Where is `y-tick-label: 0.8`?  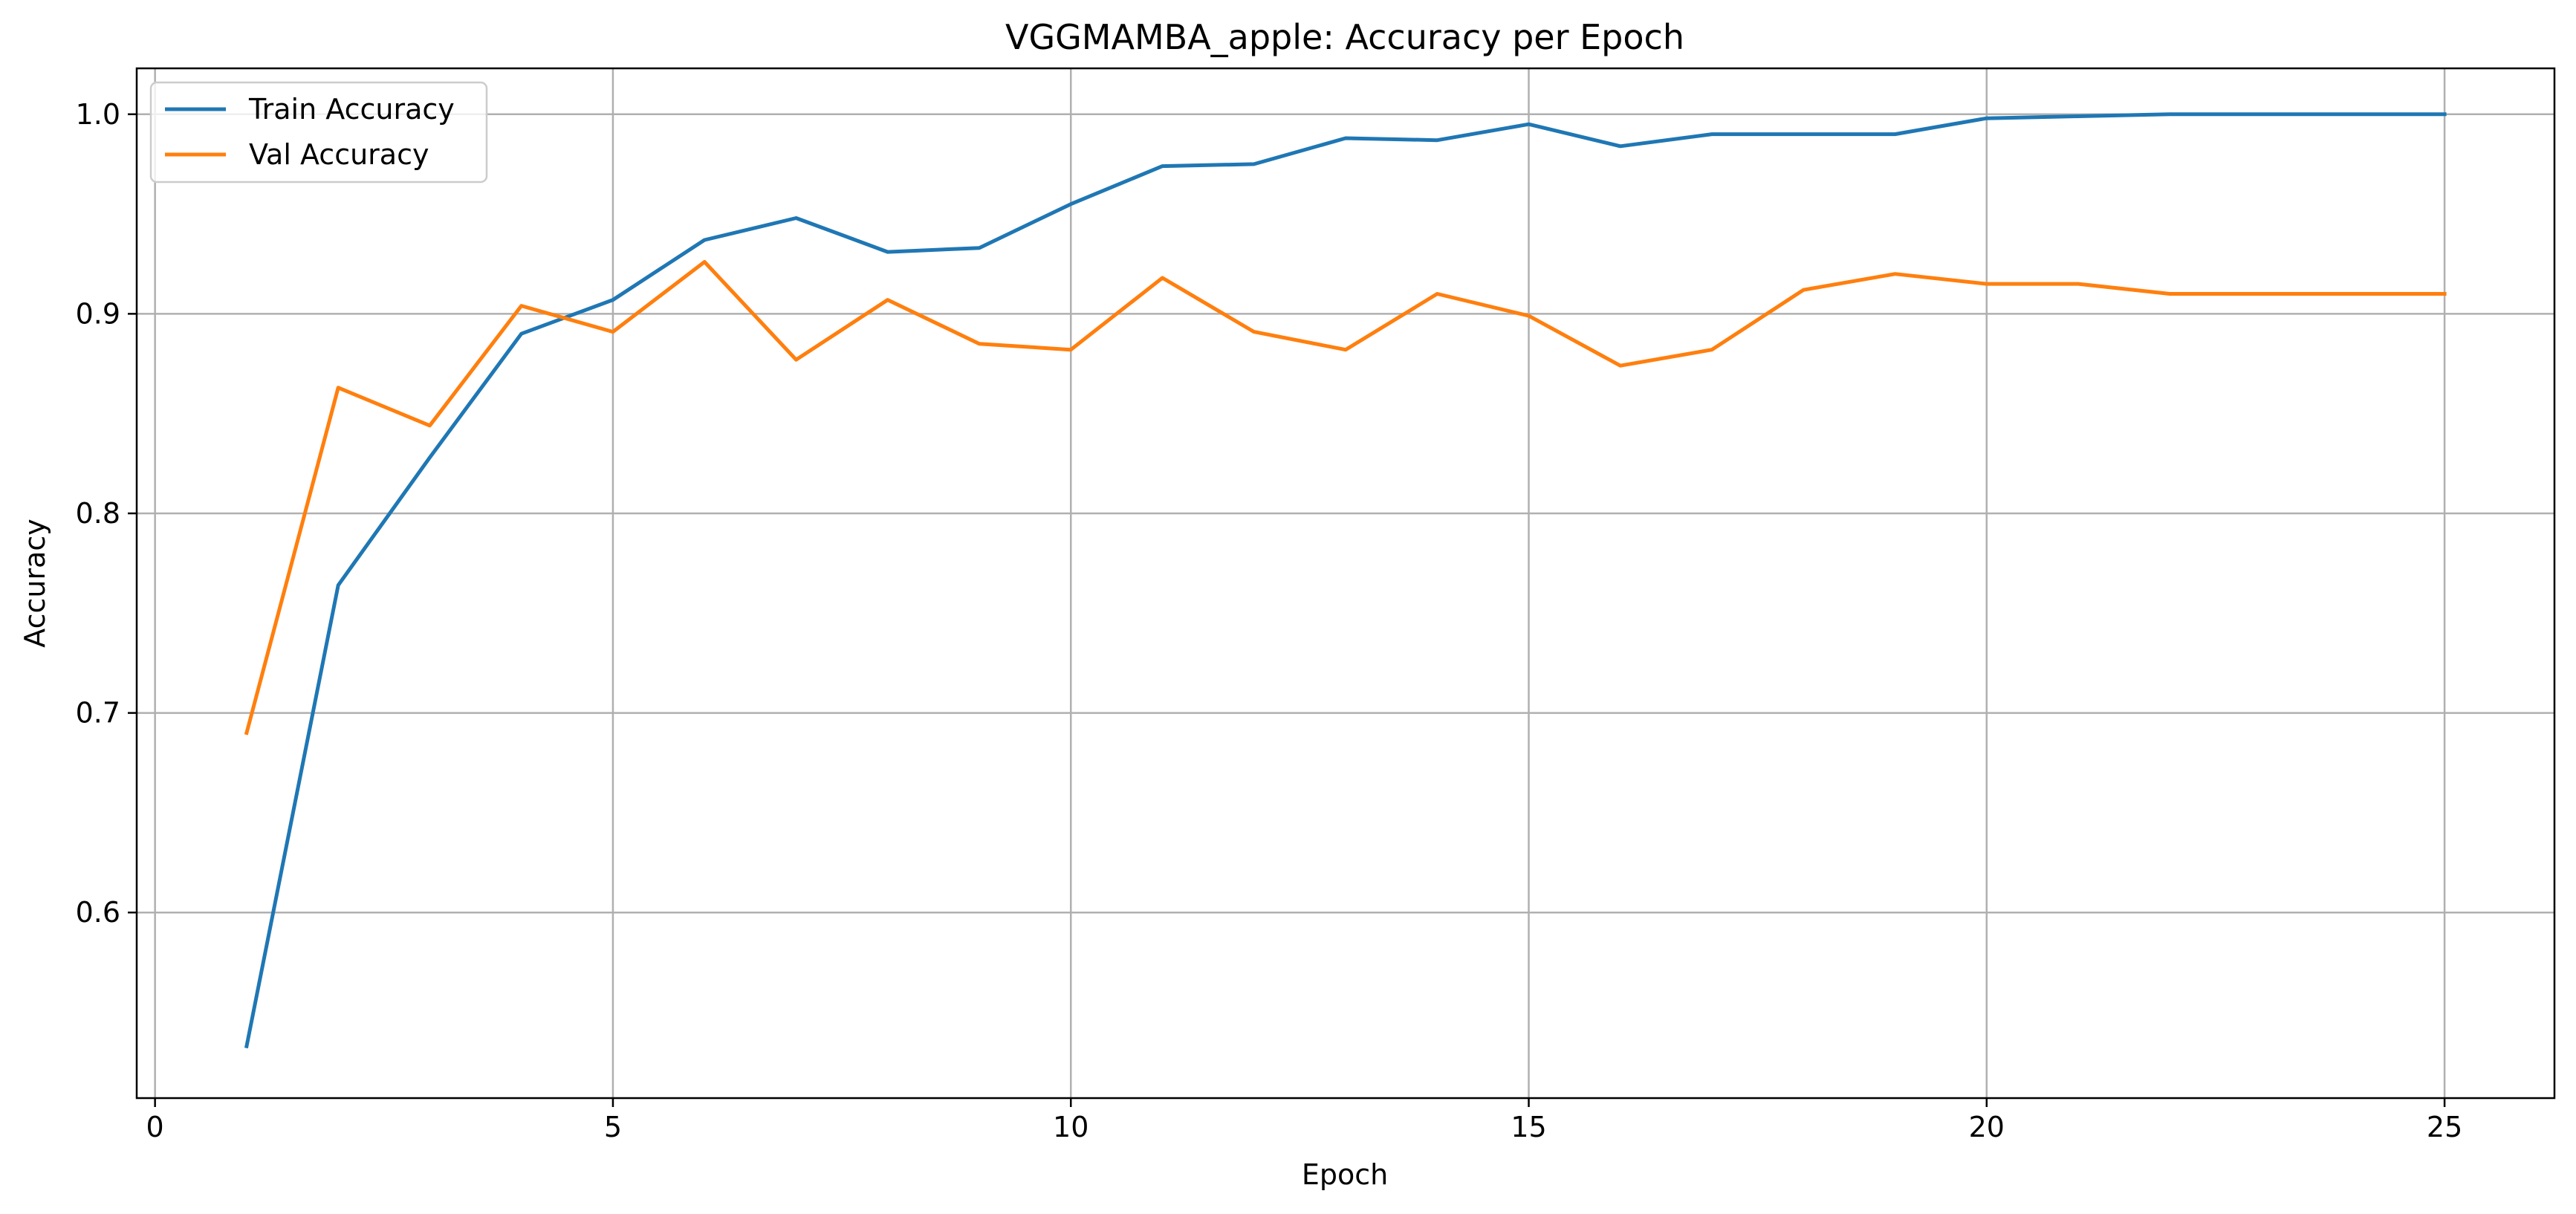
y-tick-label: 0.8 is located at coordinates (98, 513).